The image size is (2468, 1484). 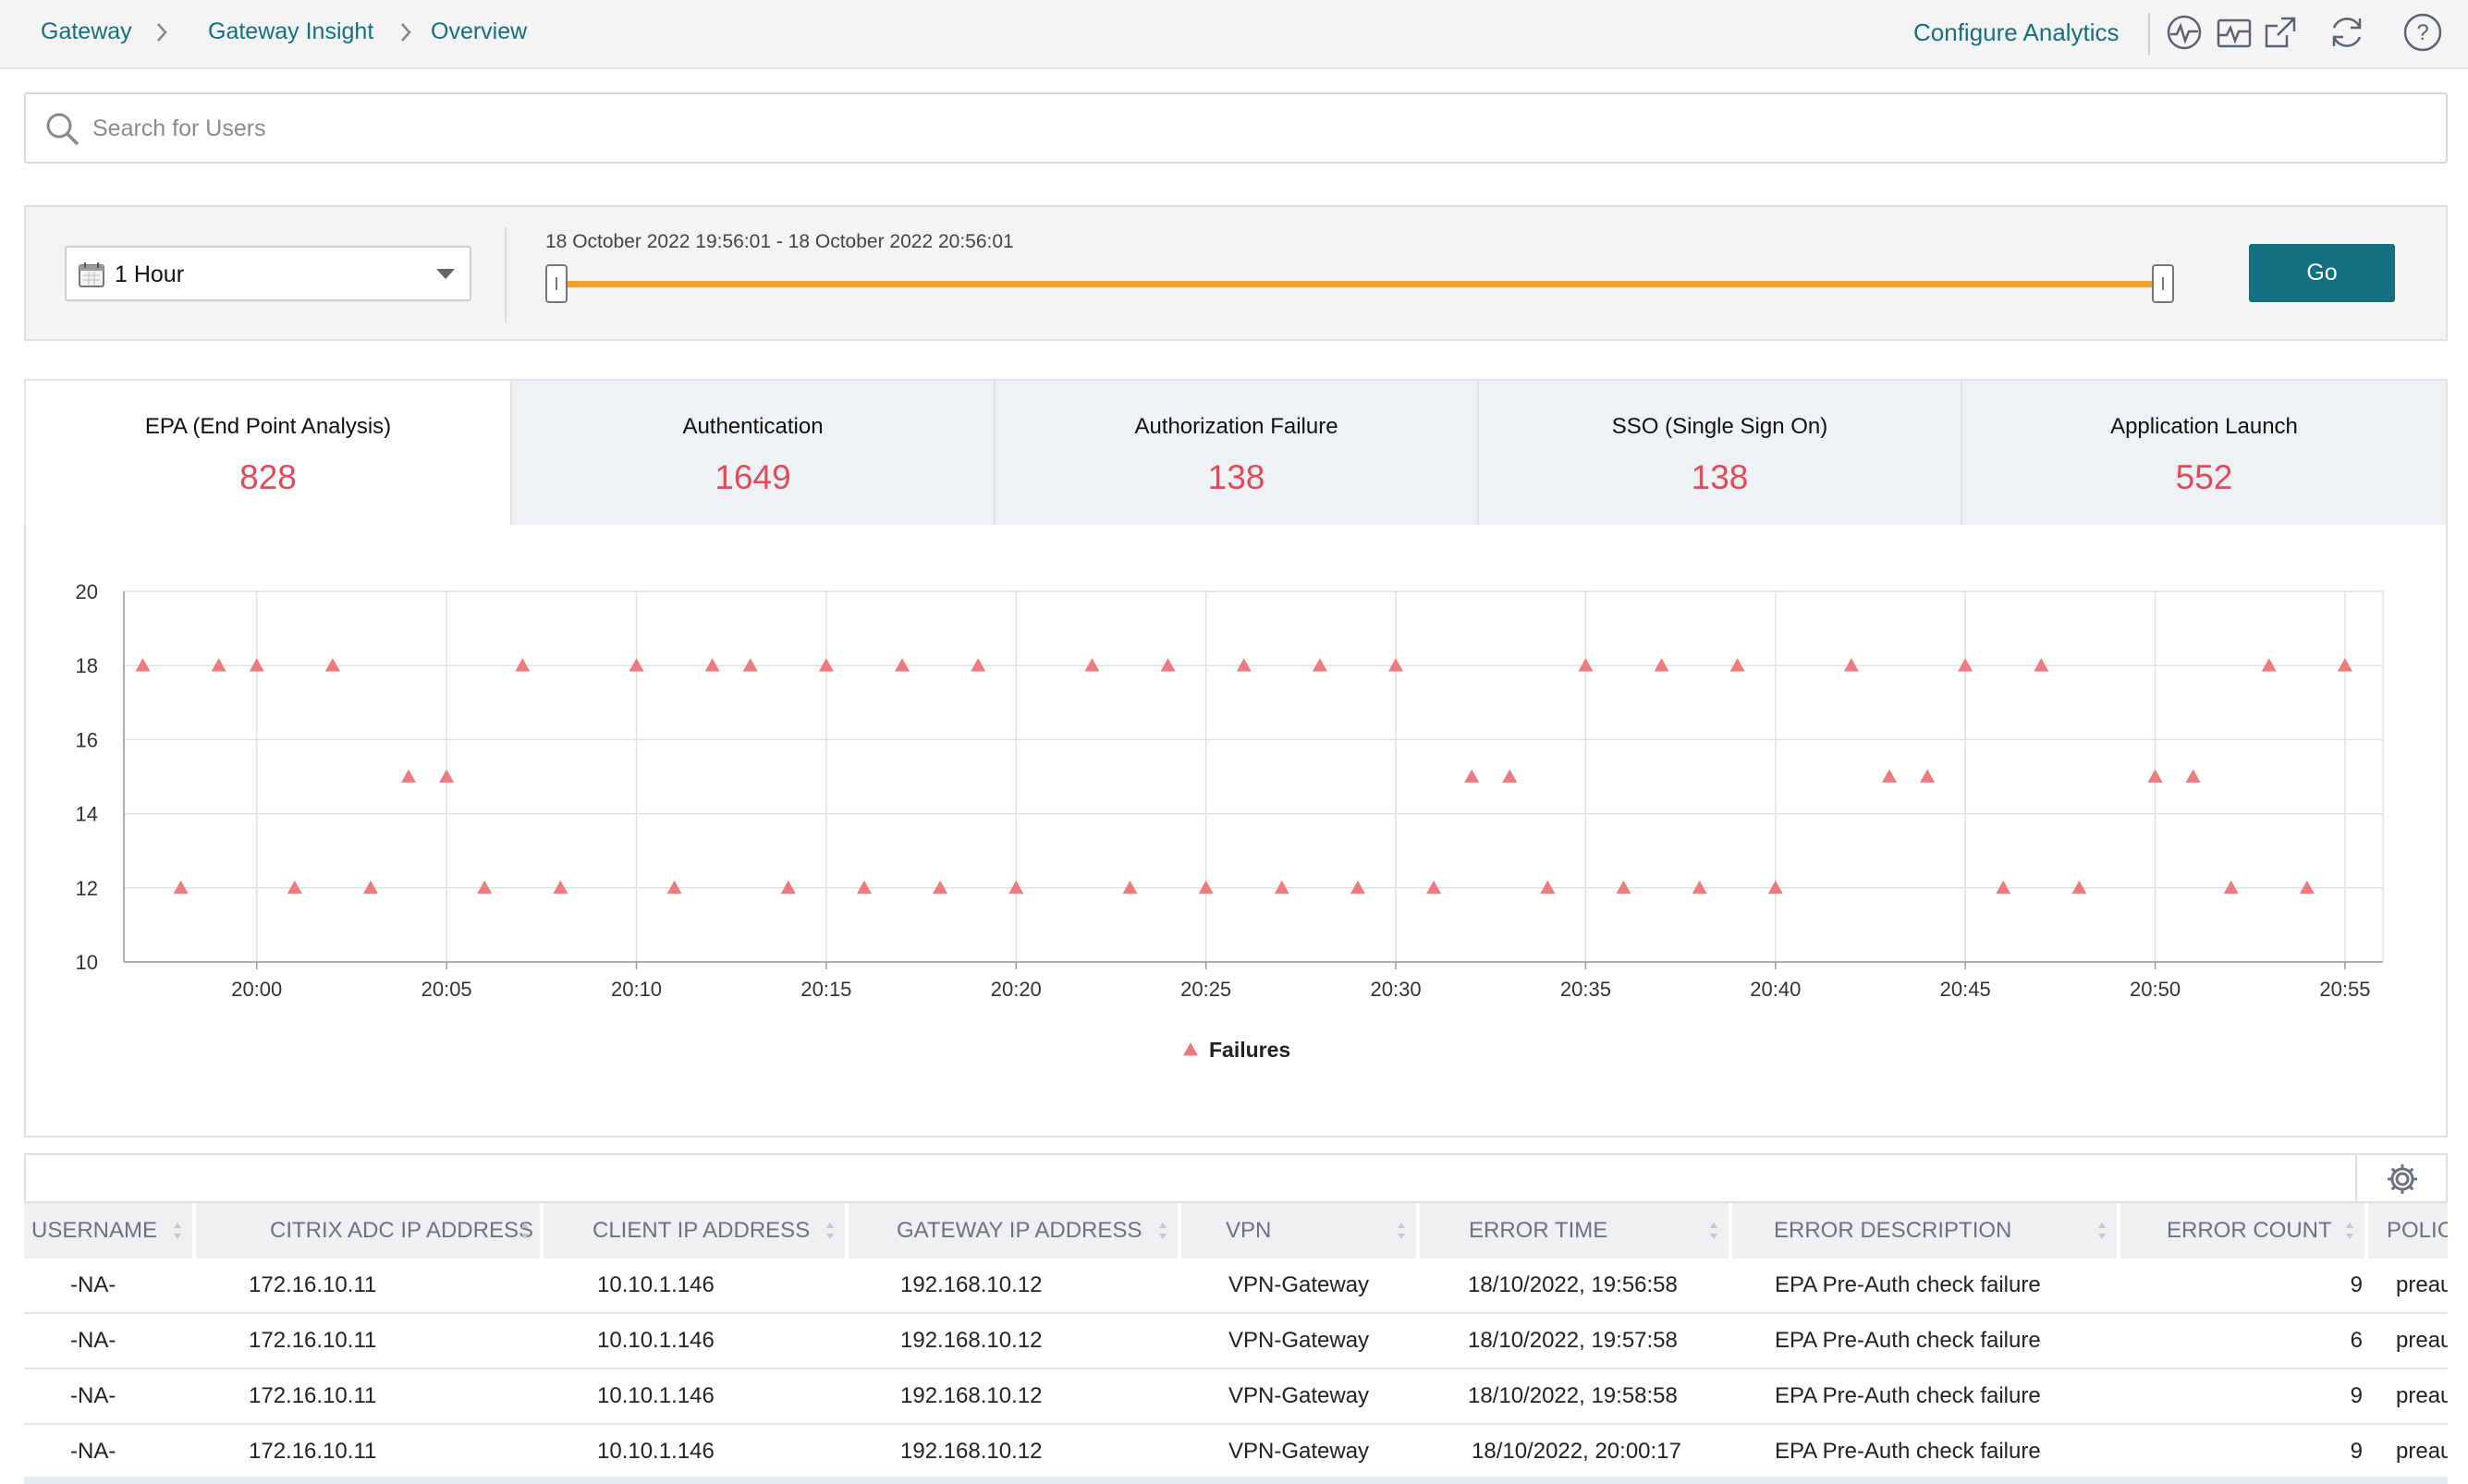 What do you see at coordinates (256, 989) in the screenshot?
I see `x-tick-label: 20:00` at bounding box center [256, 989].